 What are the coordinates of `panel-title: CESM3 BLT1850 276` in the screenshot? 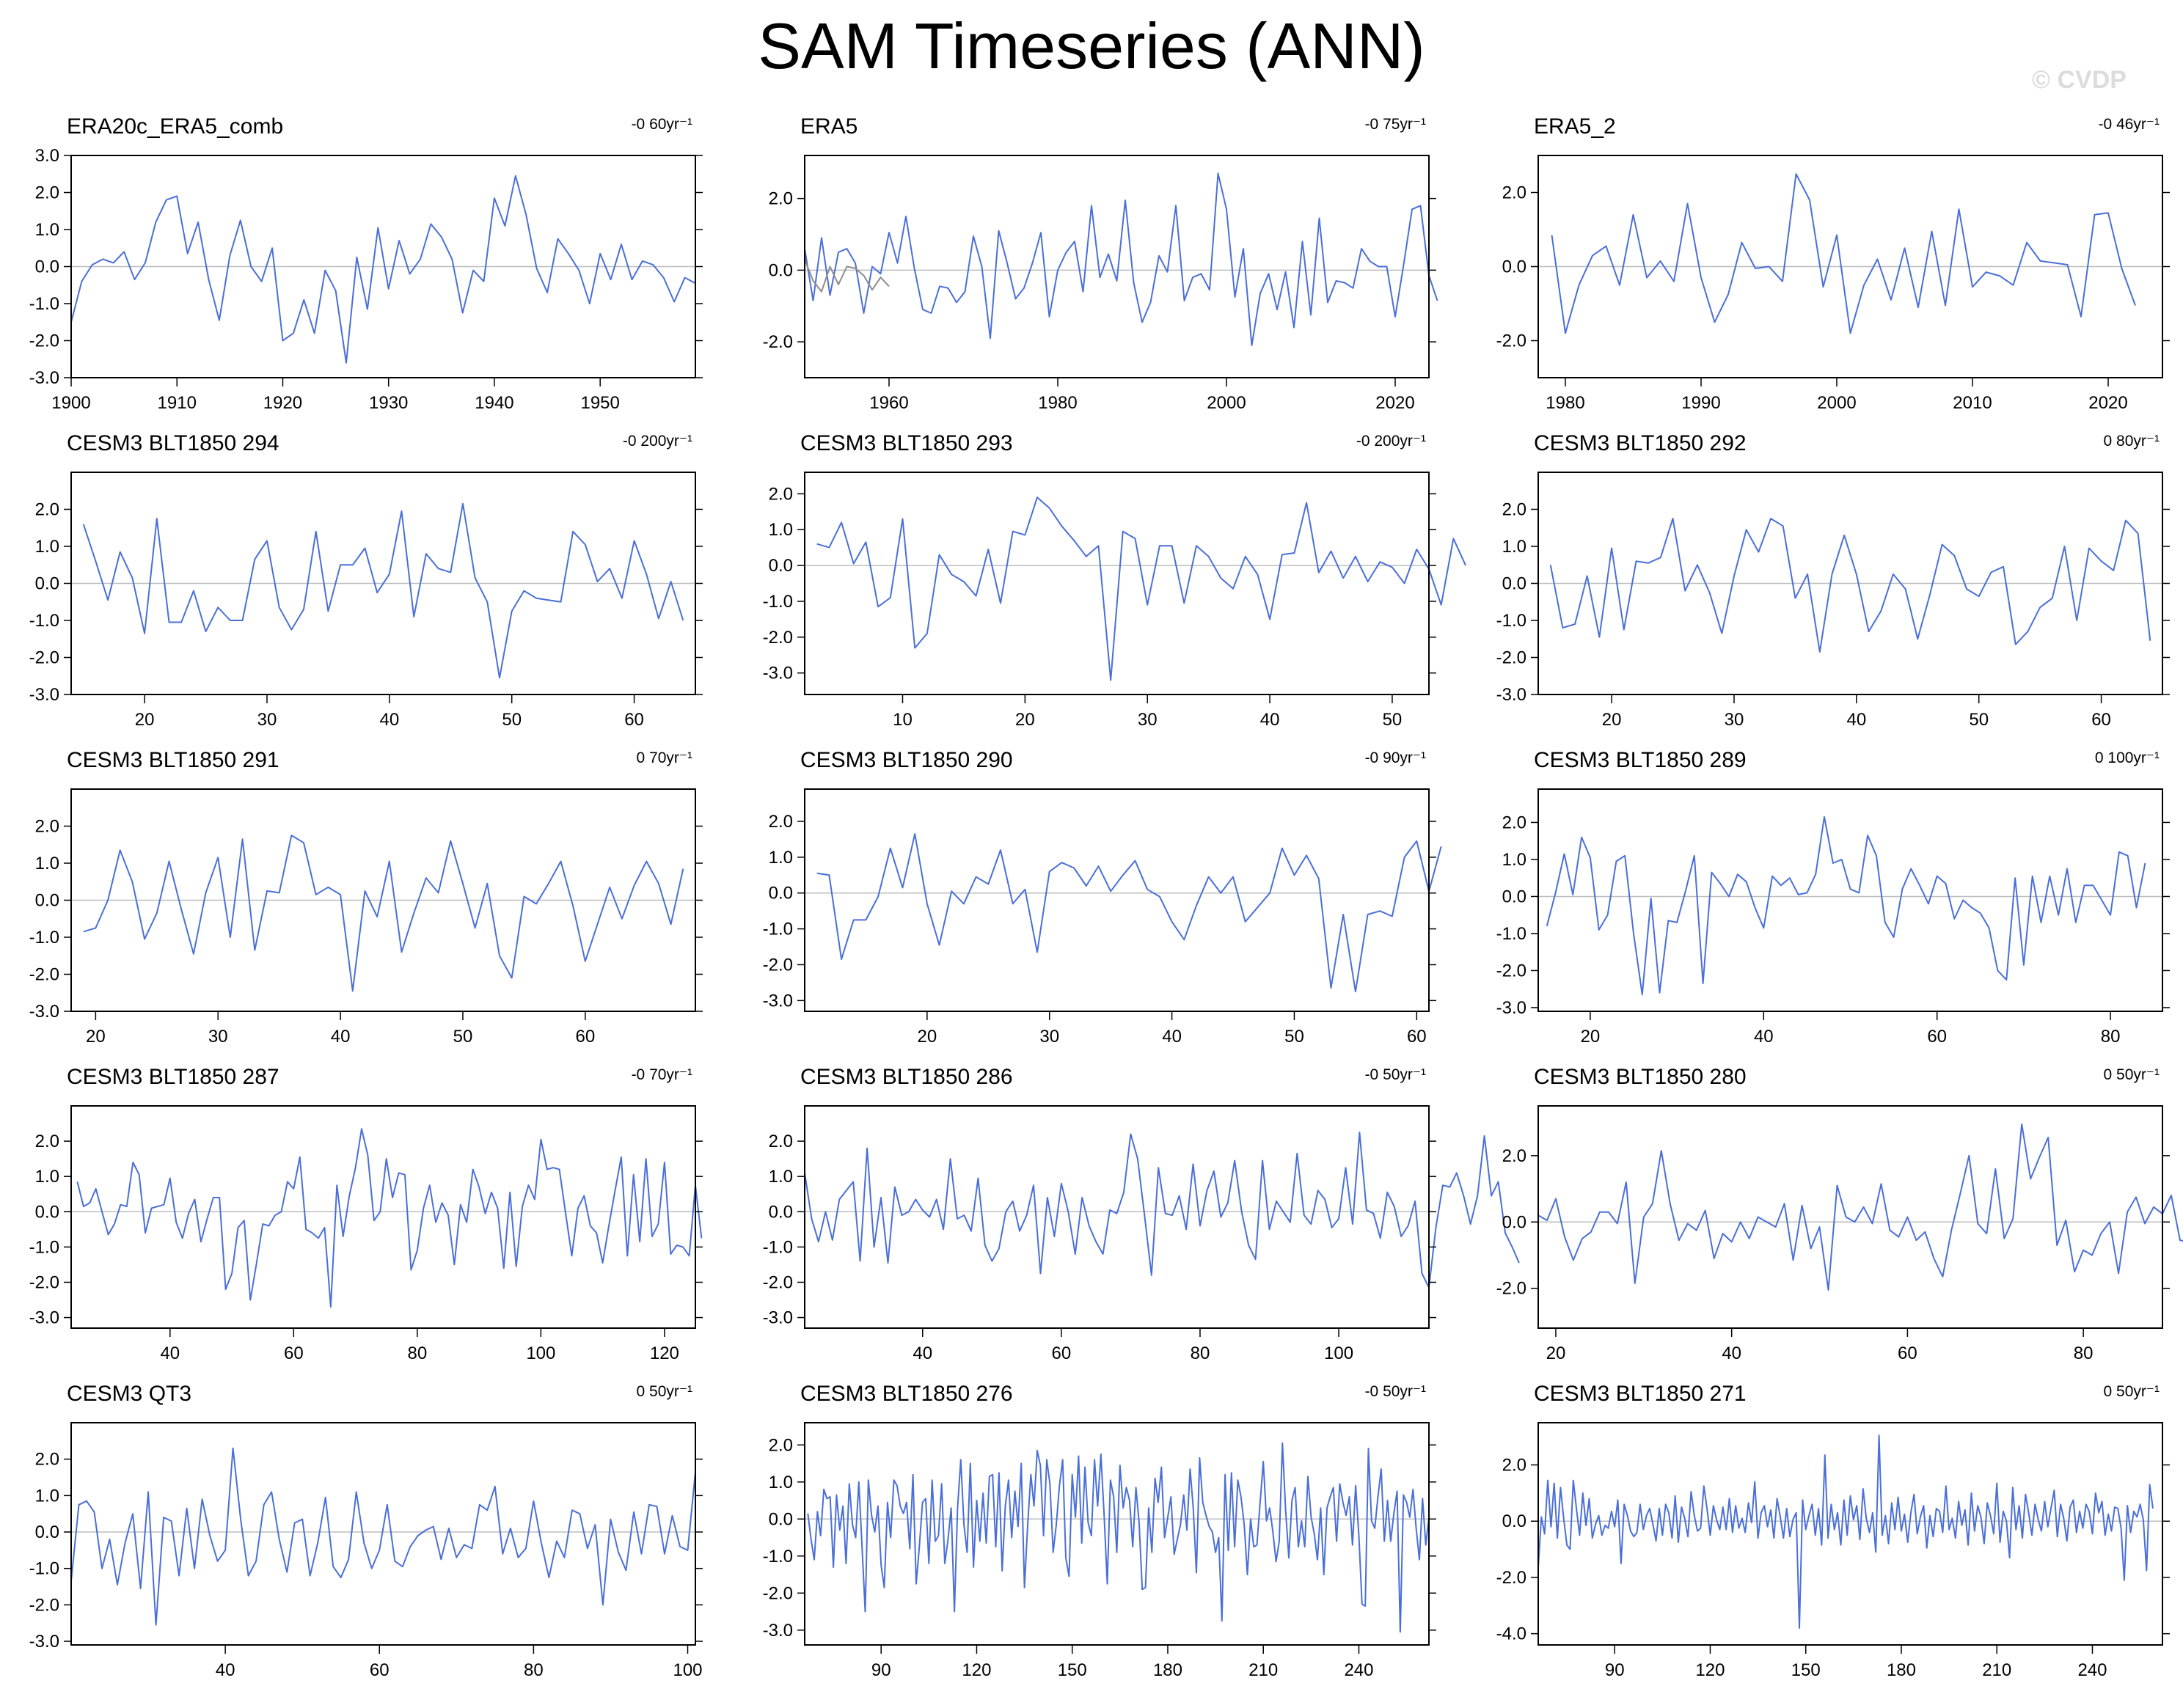 It's located at (906, 1394).